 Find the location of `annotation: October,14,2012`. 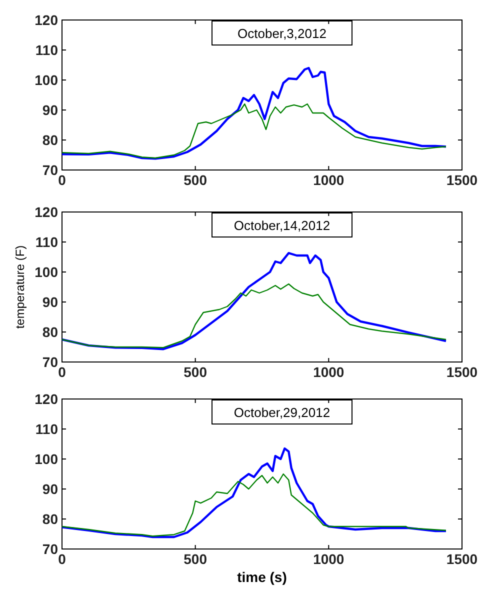

annotation: October,14,2012 is located at coordinates (282, 225).